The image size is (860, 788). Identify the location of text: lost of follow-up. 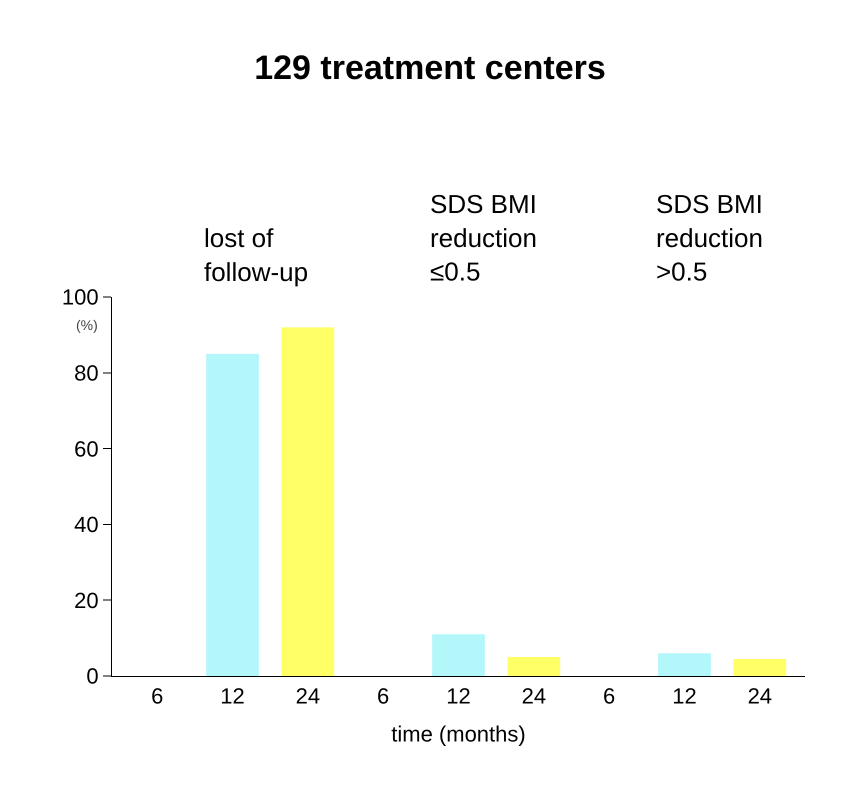
(256, 255).